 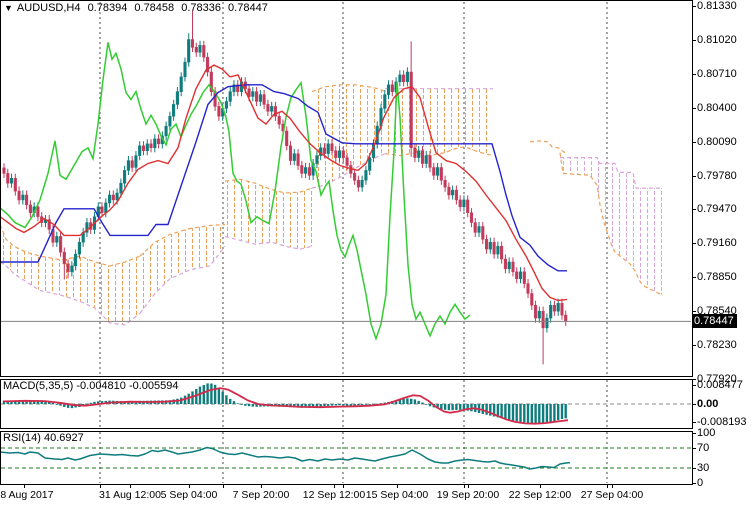 What do you see at coordinates (189, 495) in the screenshot?
I see `time-axis-label: 5 Sep 04:00` at bounding box center [189, 495].